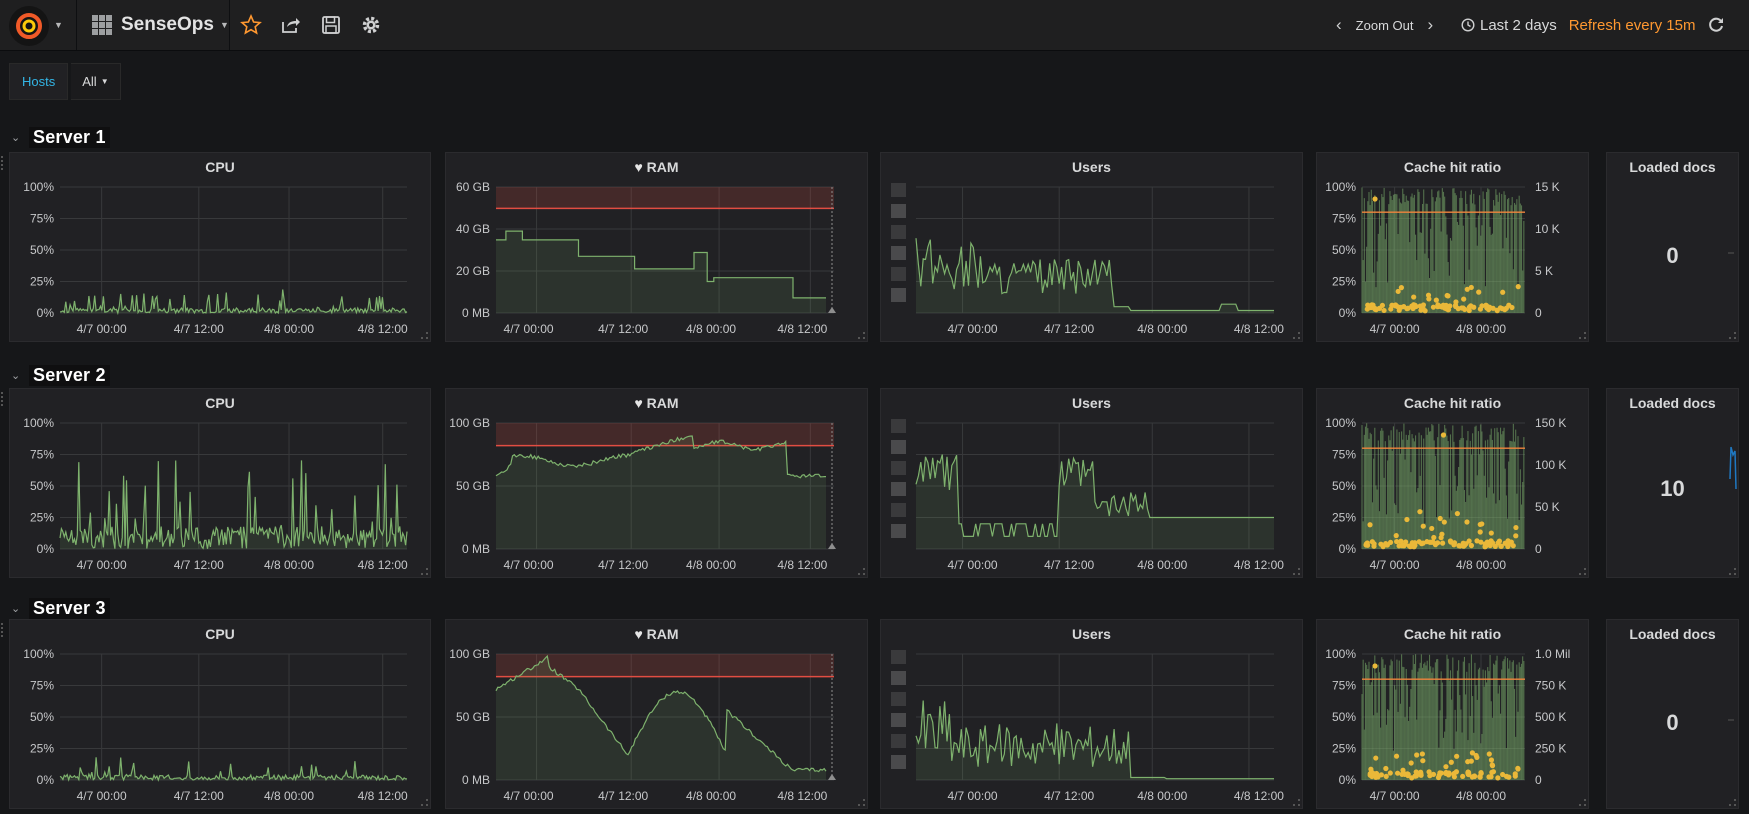 The image size is (1749, 814). Describe the element at coordinates (1716, 25) in the screenshot. I see `refresh-icon` at that location.